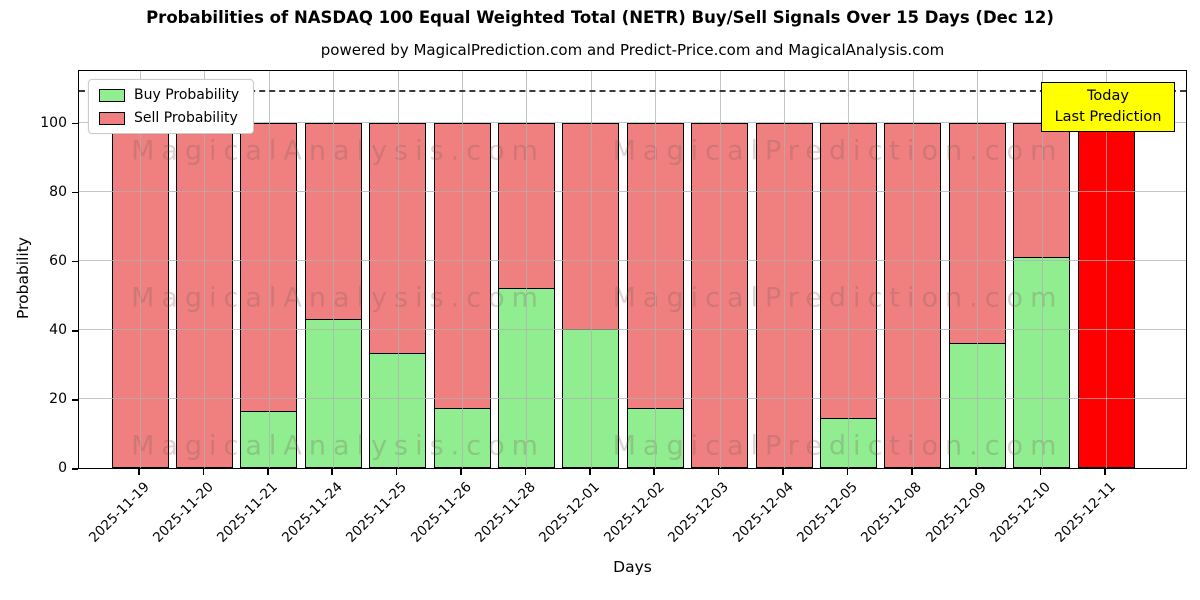 Image resolution: width=1200 pixels, height=600 pixels. Describe the element at coordinates (58, 329) in the screenshot. I see `y-tick-label-40: 40` at that location.